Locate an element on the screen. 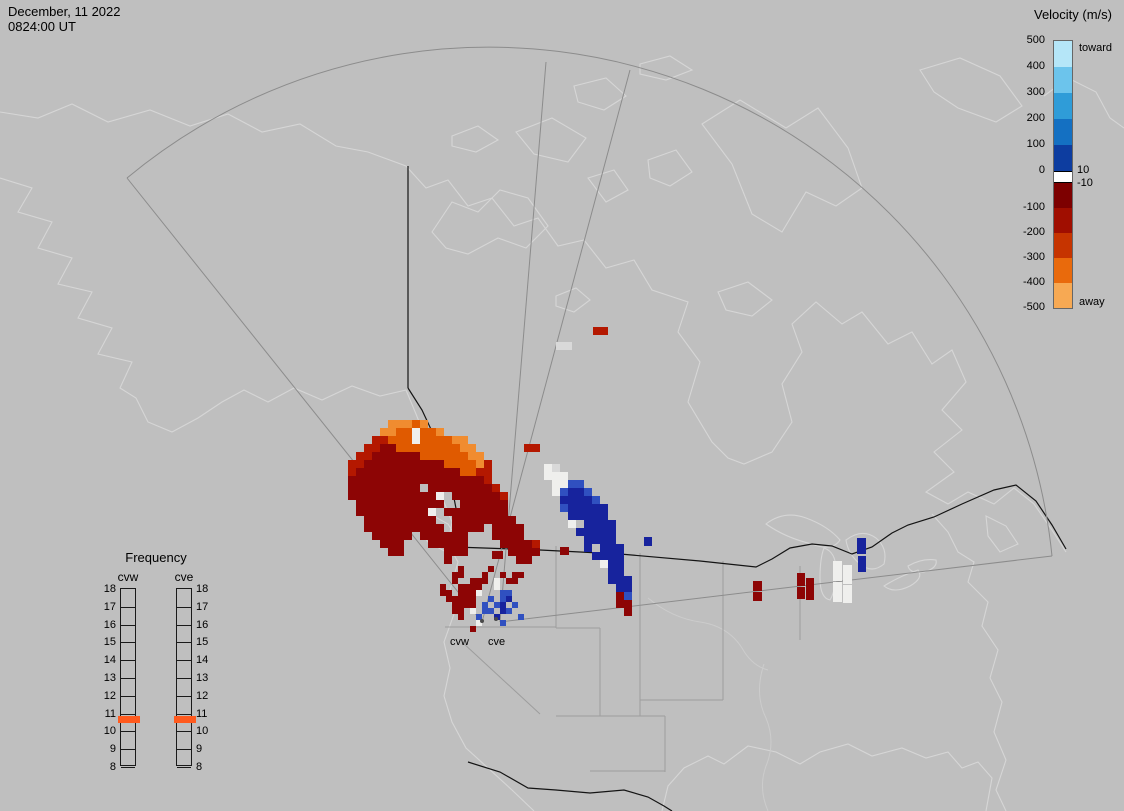 The height and width of the screenshot is (811, 1124). river-missouri is located at coordinates (708, 634).